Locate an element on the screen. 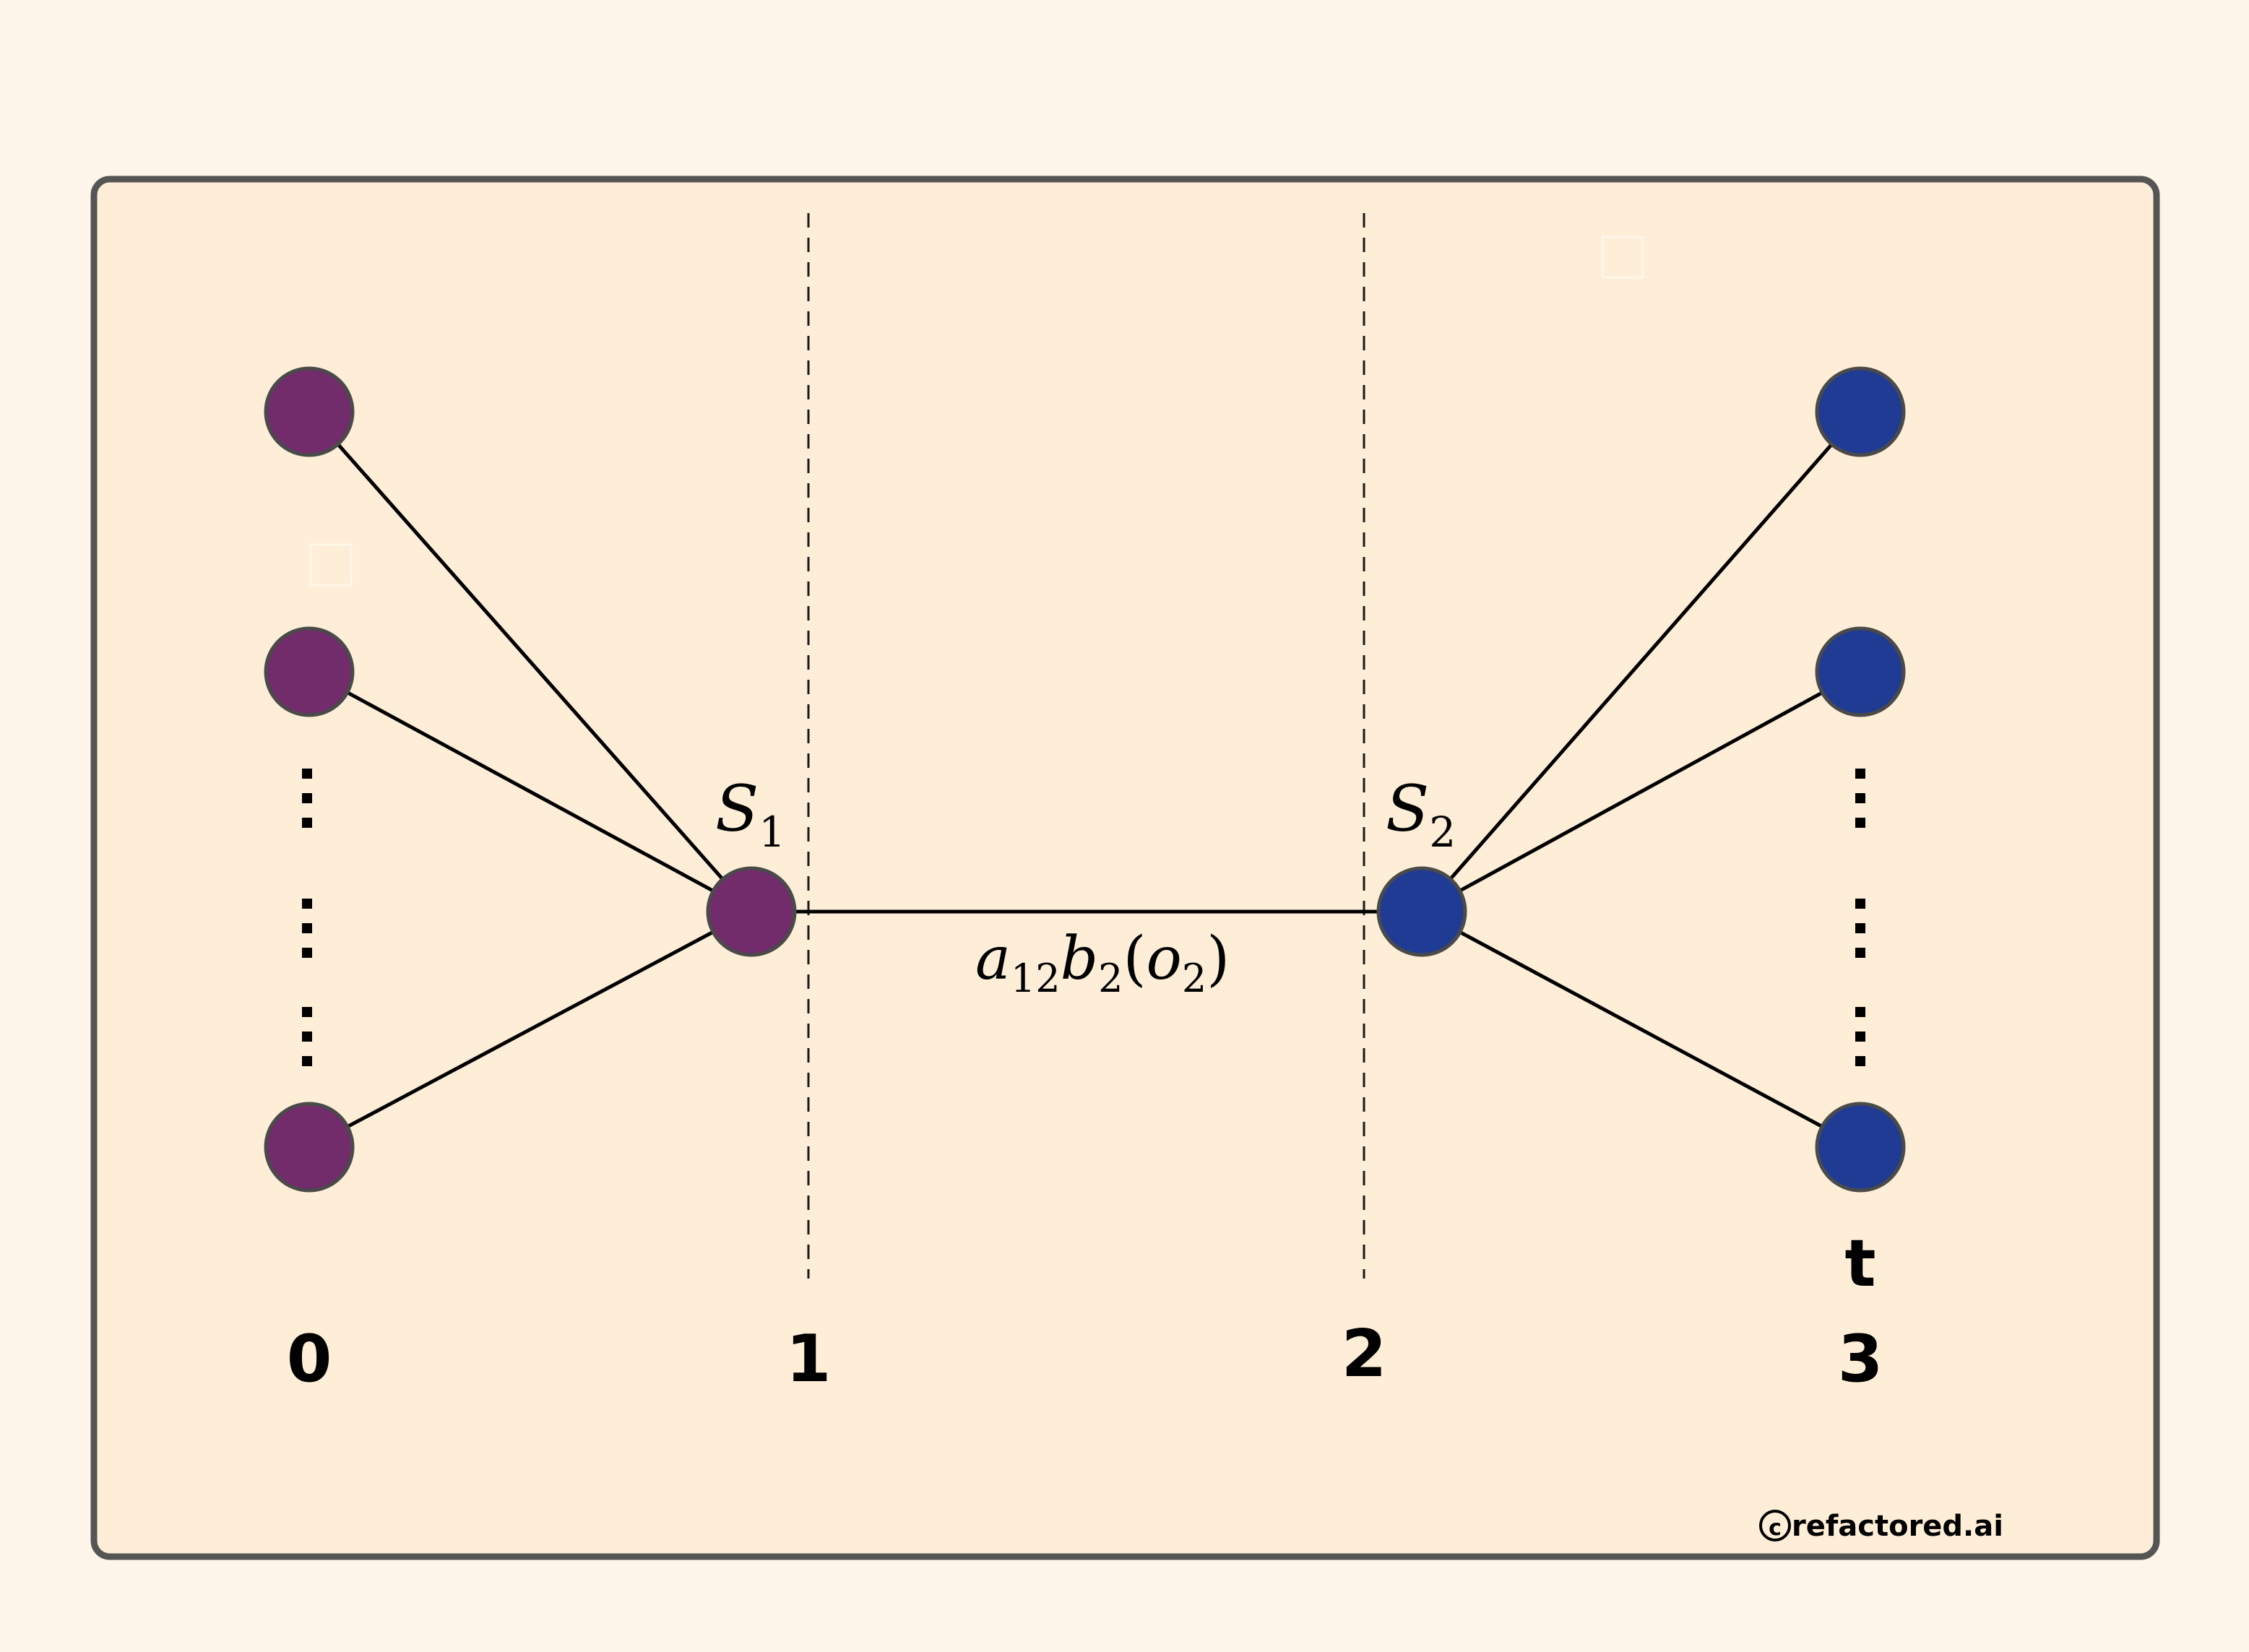  ellipsis-left is located at coordinates (307, 917).